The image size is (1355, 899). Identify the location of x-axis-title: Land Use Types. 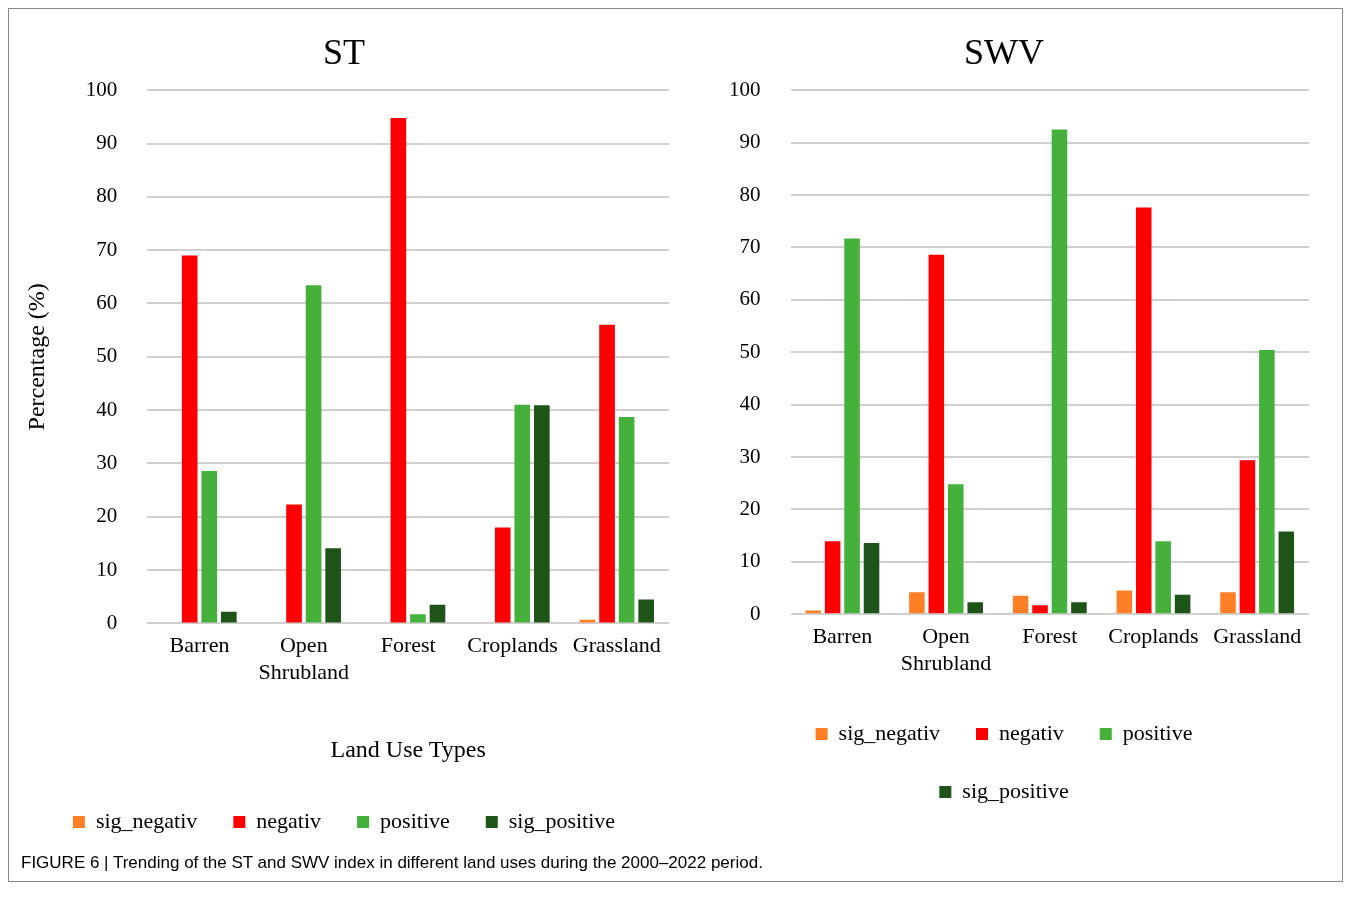
(408, 748).